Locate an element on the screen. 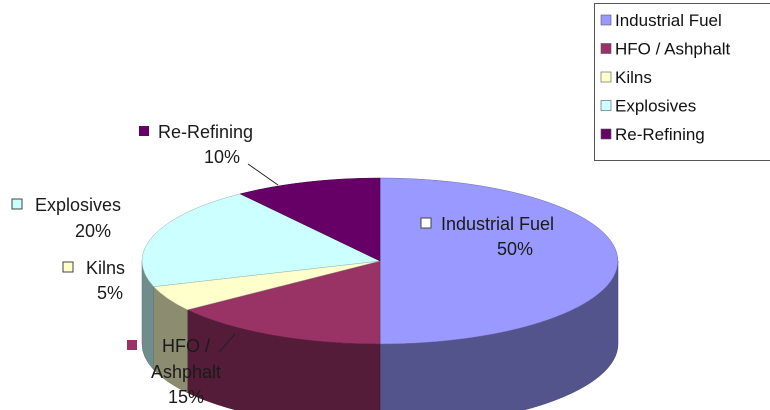 This screenshot has height=410, width=770. label-hfo: HFO / Ashphalt 15% is located at coordinates (174, 371).